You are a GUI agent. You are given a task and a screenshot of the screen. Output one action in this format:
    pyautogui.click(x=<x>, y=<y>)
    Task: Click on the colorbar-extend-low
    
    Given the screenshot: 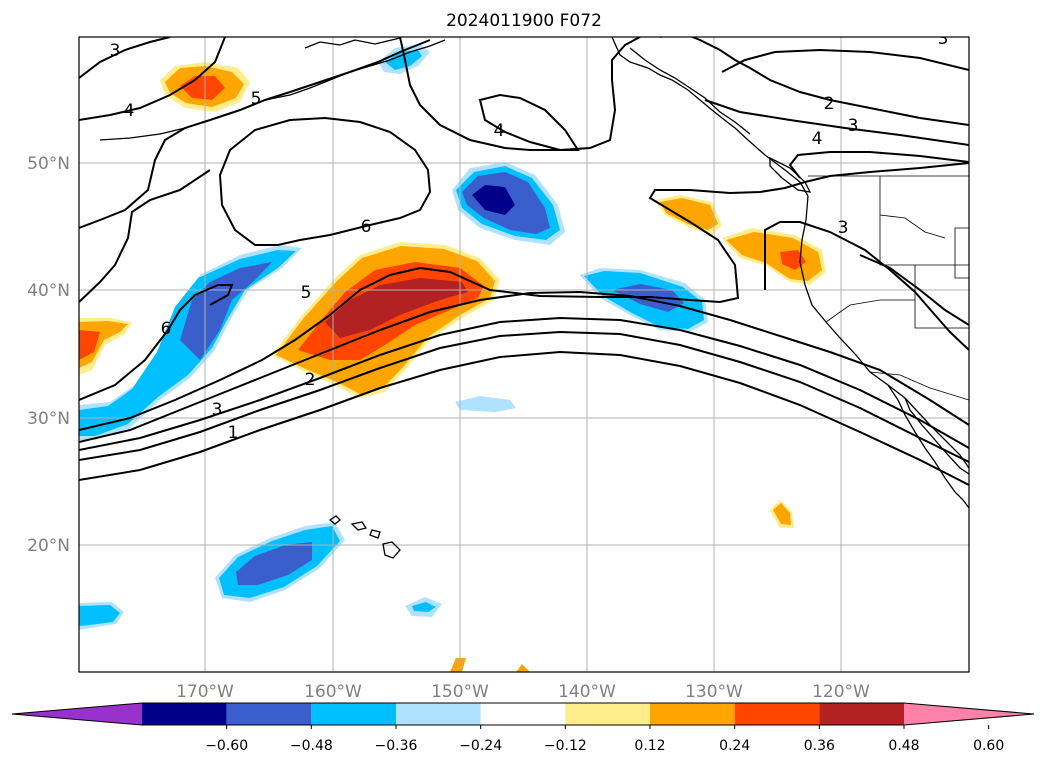 What is the action you would take?
    pyautogui.click(x=77, y=714)
    